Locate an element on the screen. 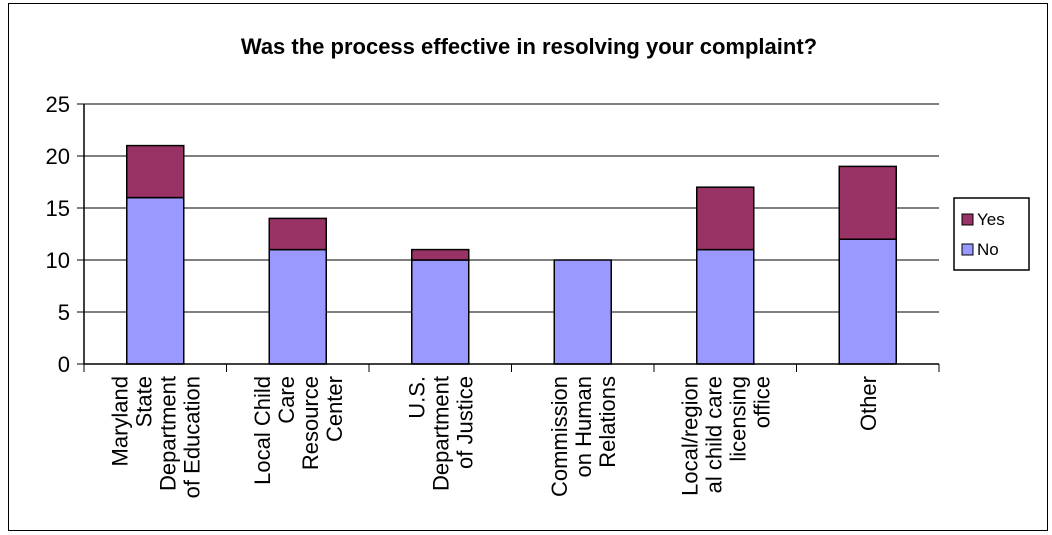  legend-box is located at coordinates (991, 234).